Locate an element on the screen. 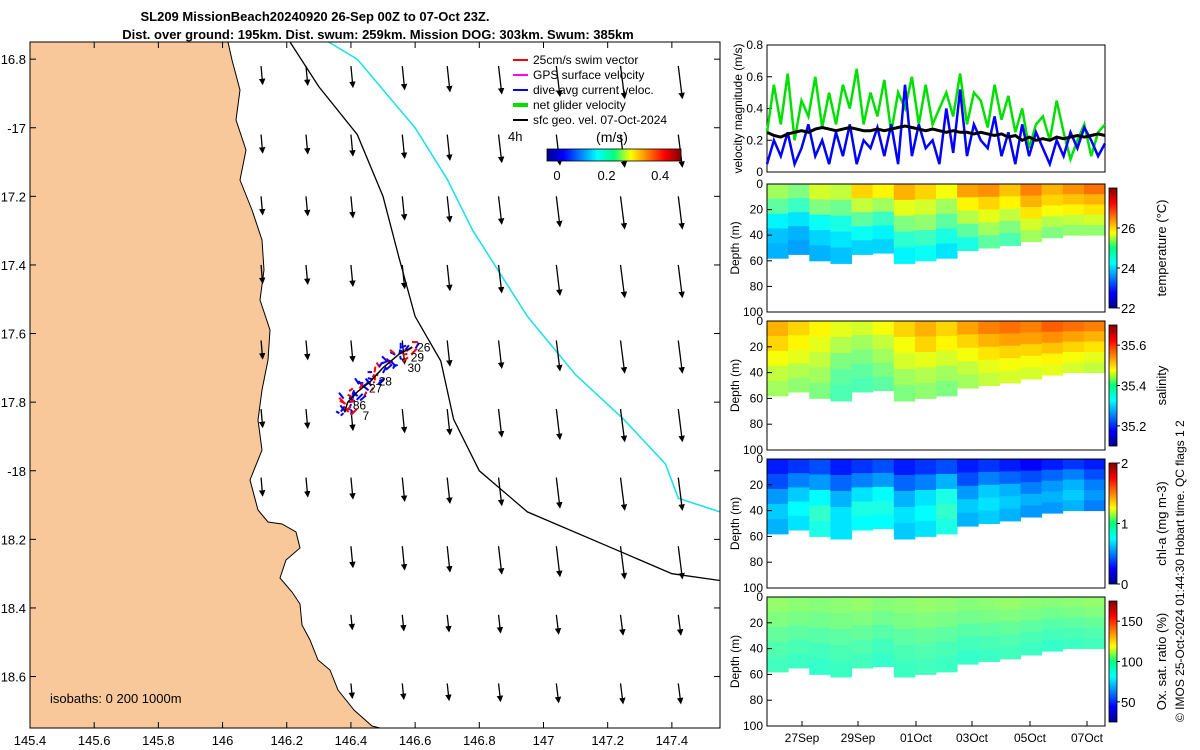 The width and height of the screenshot is (1200, 750). velocity-y-tick-label: 0.2 is located at coordinates (754, 140).